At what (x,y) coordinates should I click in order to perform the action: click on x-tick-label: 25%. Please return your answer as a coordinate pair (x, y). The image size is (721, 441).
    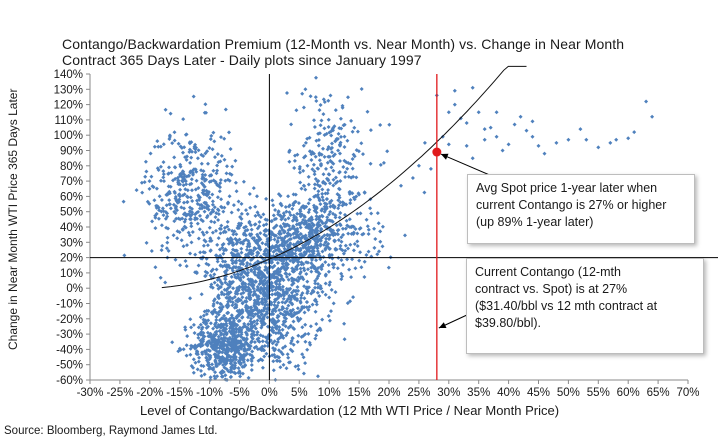
    Looking at the image, I should click on (418, 393).